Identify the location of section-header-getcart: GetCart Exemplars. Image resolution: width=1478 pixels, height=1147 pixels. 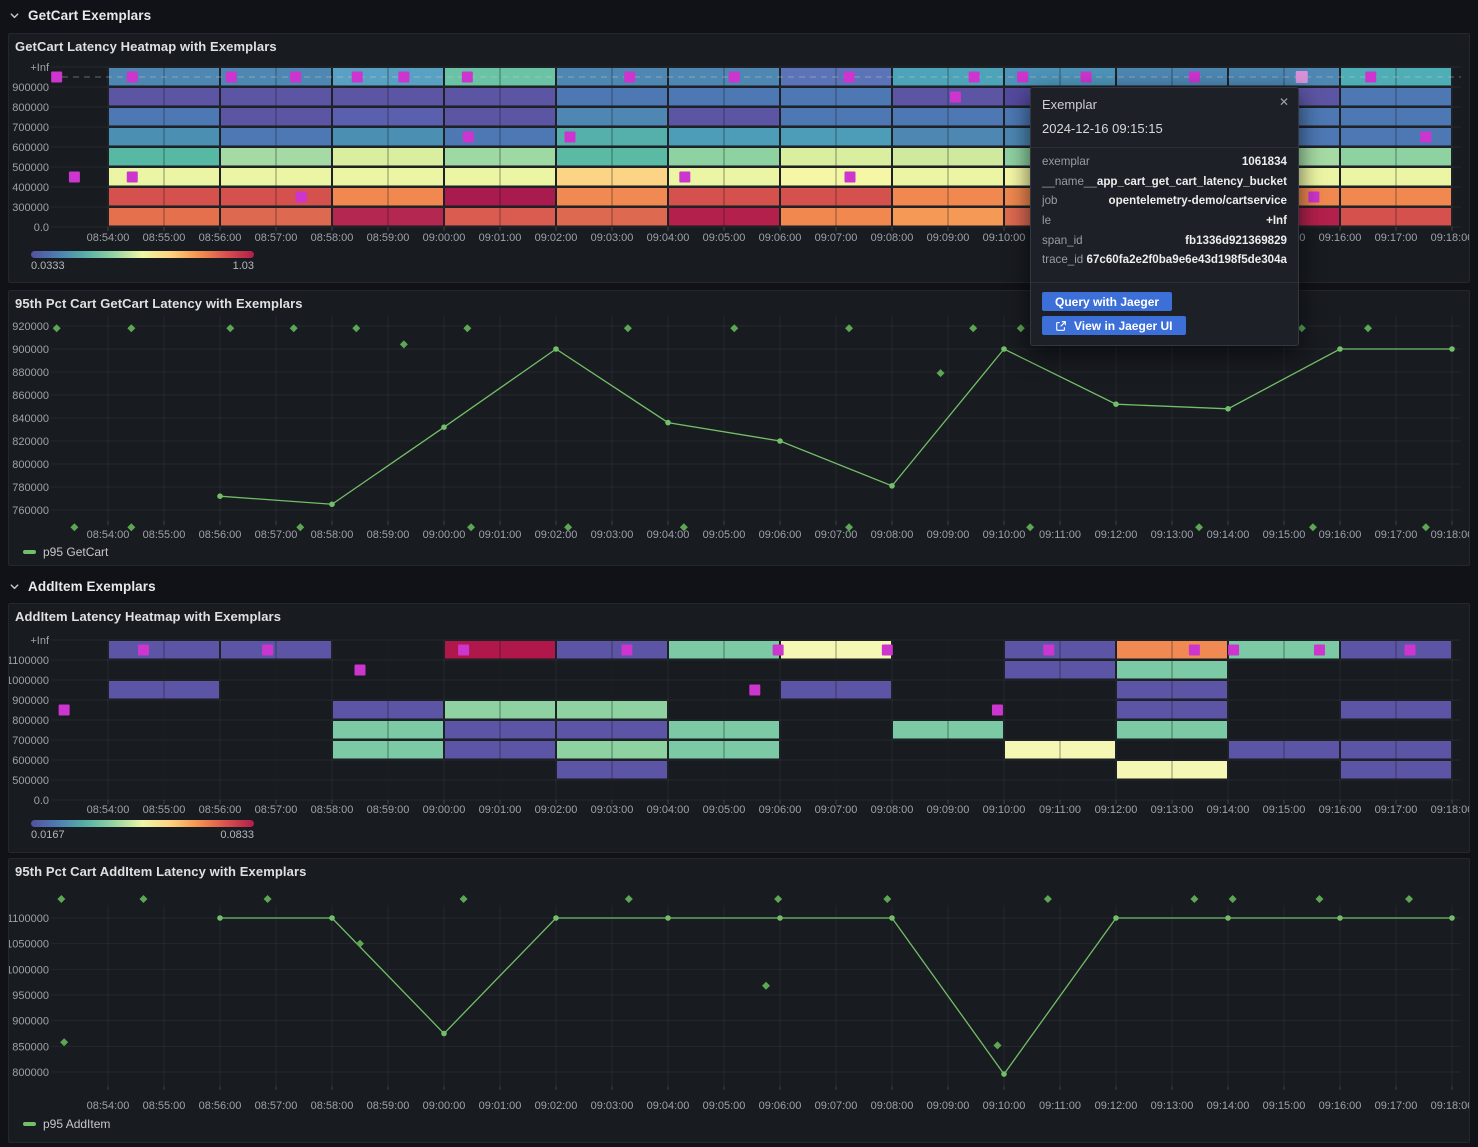
(739, 15).